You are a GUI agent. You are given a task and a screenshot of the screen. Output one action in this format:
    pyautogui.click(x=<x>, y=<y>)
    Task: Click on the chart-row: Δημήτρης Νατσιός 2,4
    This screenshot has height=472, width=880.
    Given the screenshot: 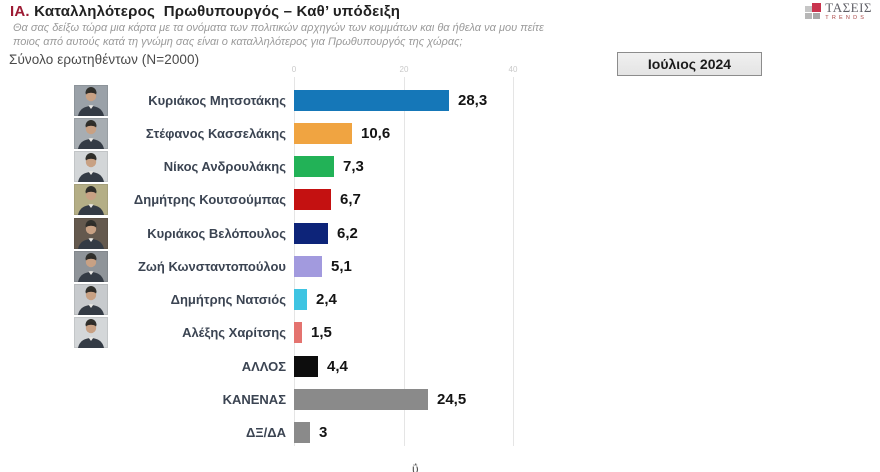 What is the action you would take?
    pyautogui.click(x=440, y=299)
    